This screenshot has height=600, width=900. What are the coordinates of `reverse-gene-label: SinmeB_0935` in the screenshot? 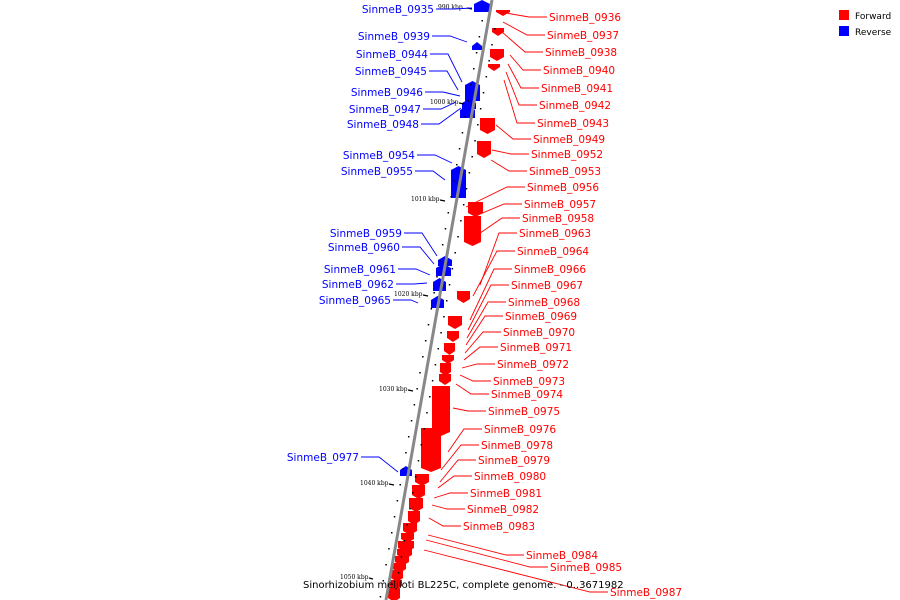 It's located at (398, 10).